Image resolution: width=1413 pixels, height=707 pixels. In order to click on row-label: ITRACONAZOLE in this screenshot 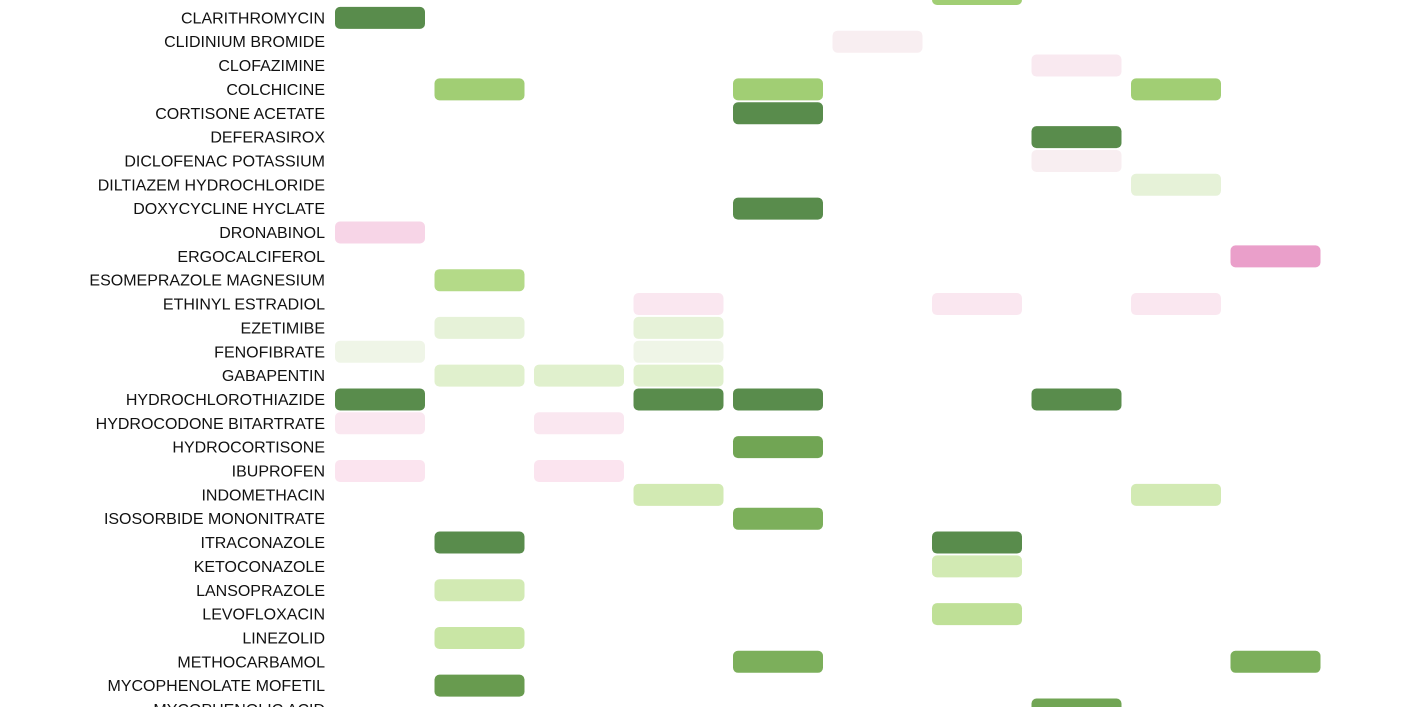, I will do `click(263, 543)`.